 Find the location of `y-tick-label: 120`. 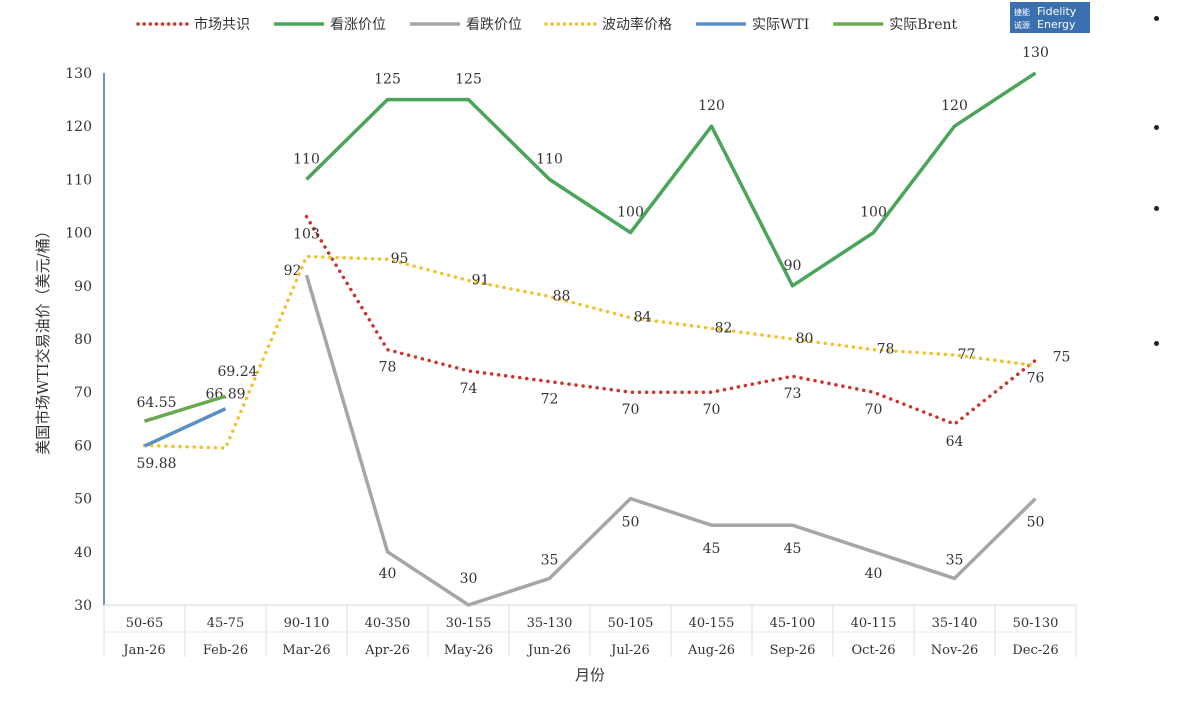

y-tick-label: 120 is located at coordinates (78, 127).